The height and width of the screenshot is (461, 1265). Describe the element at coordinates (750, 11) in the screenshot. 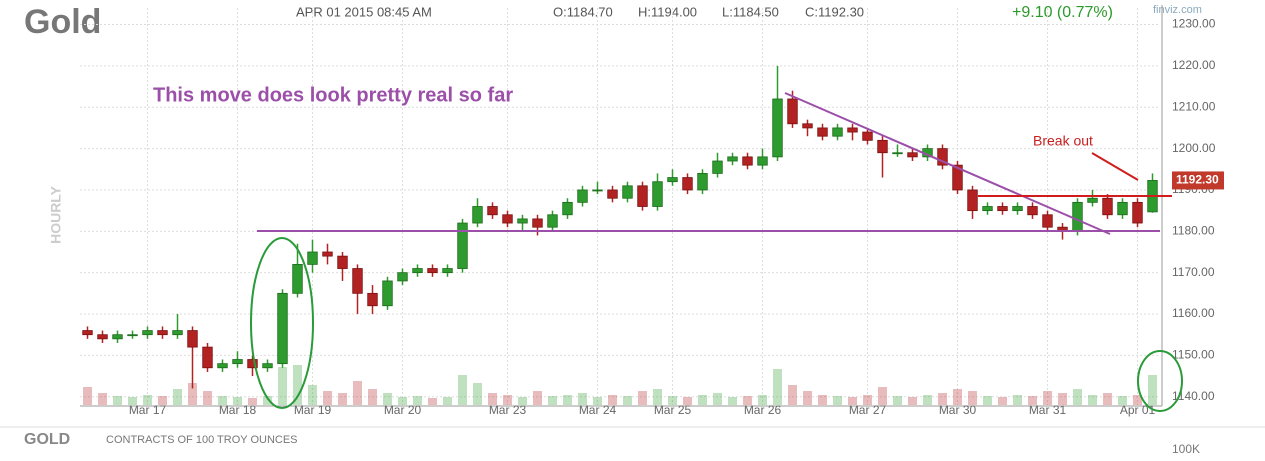

I see `low-label: L:1184.50` at that location.